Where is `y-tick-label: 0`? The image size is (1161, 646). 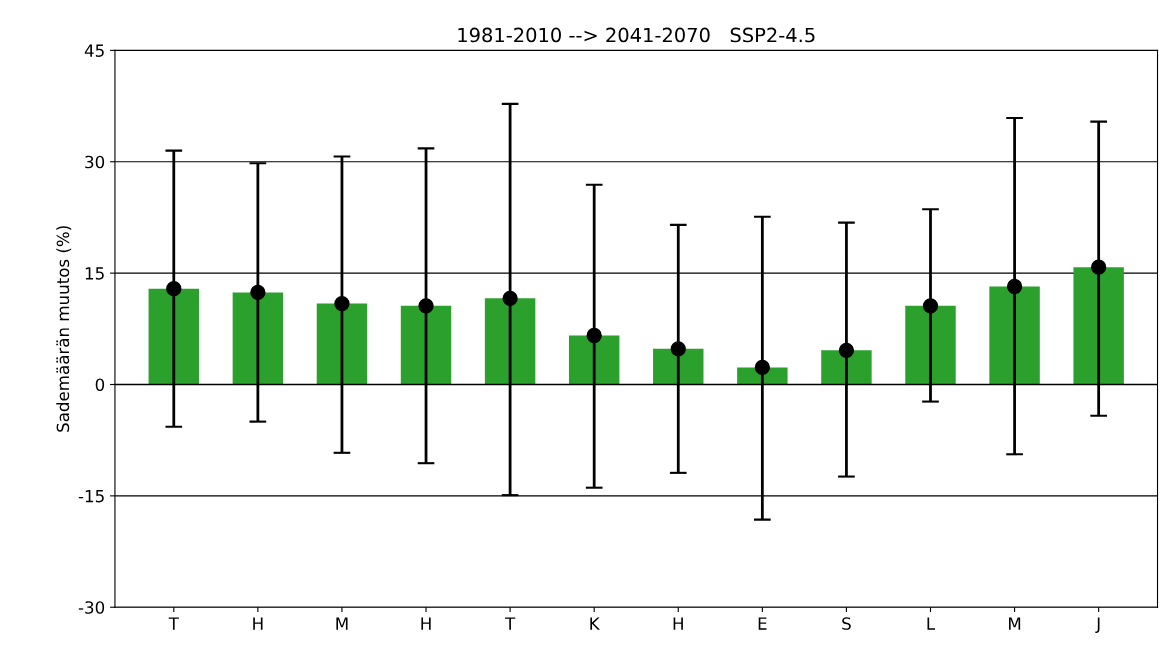 y-tick-label: 0 is located at coordinates (100, 385).